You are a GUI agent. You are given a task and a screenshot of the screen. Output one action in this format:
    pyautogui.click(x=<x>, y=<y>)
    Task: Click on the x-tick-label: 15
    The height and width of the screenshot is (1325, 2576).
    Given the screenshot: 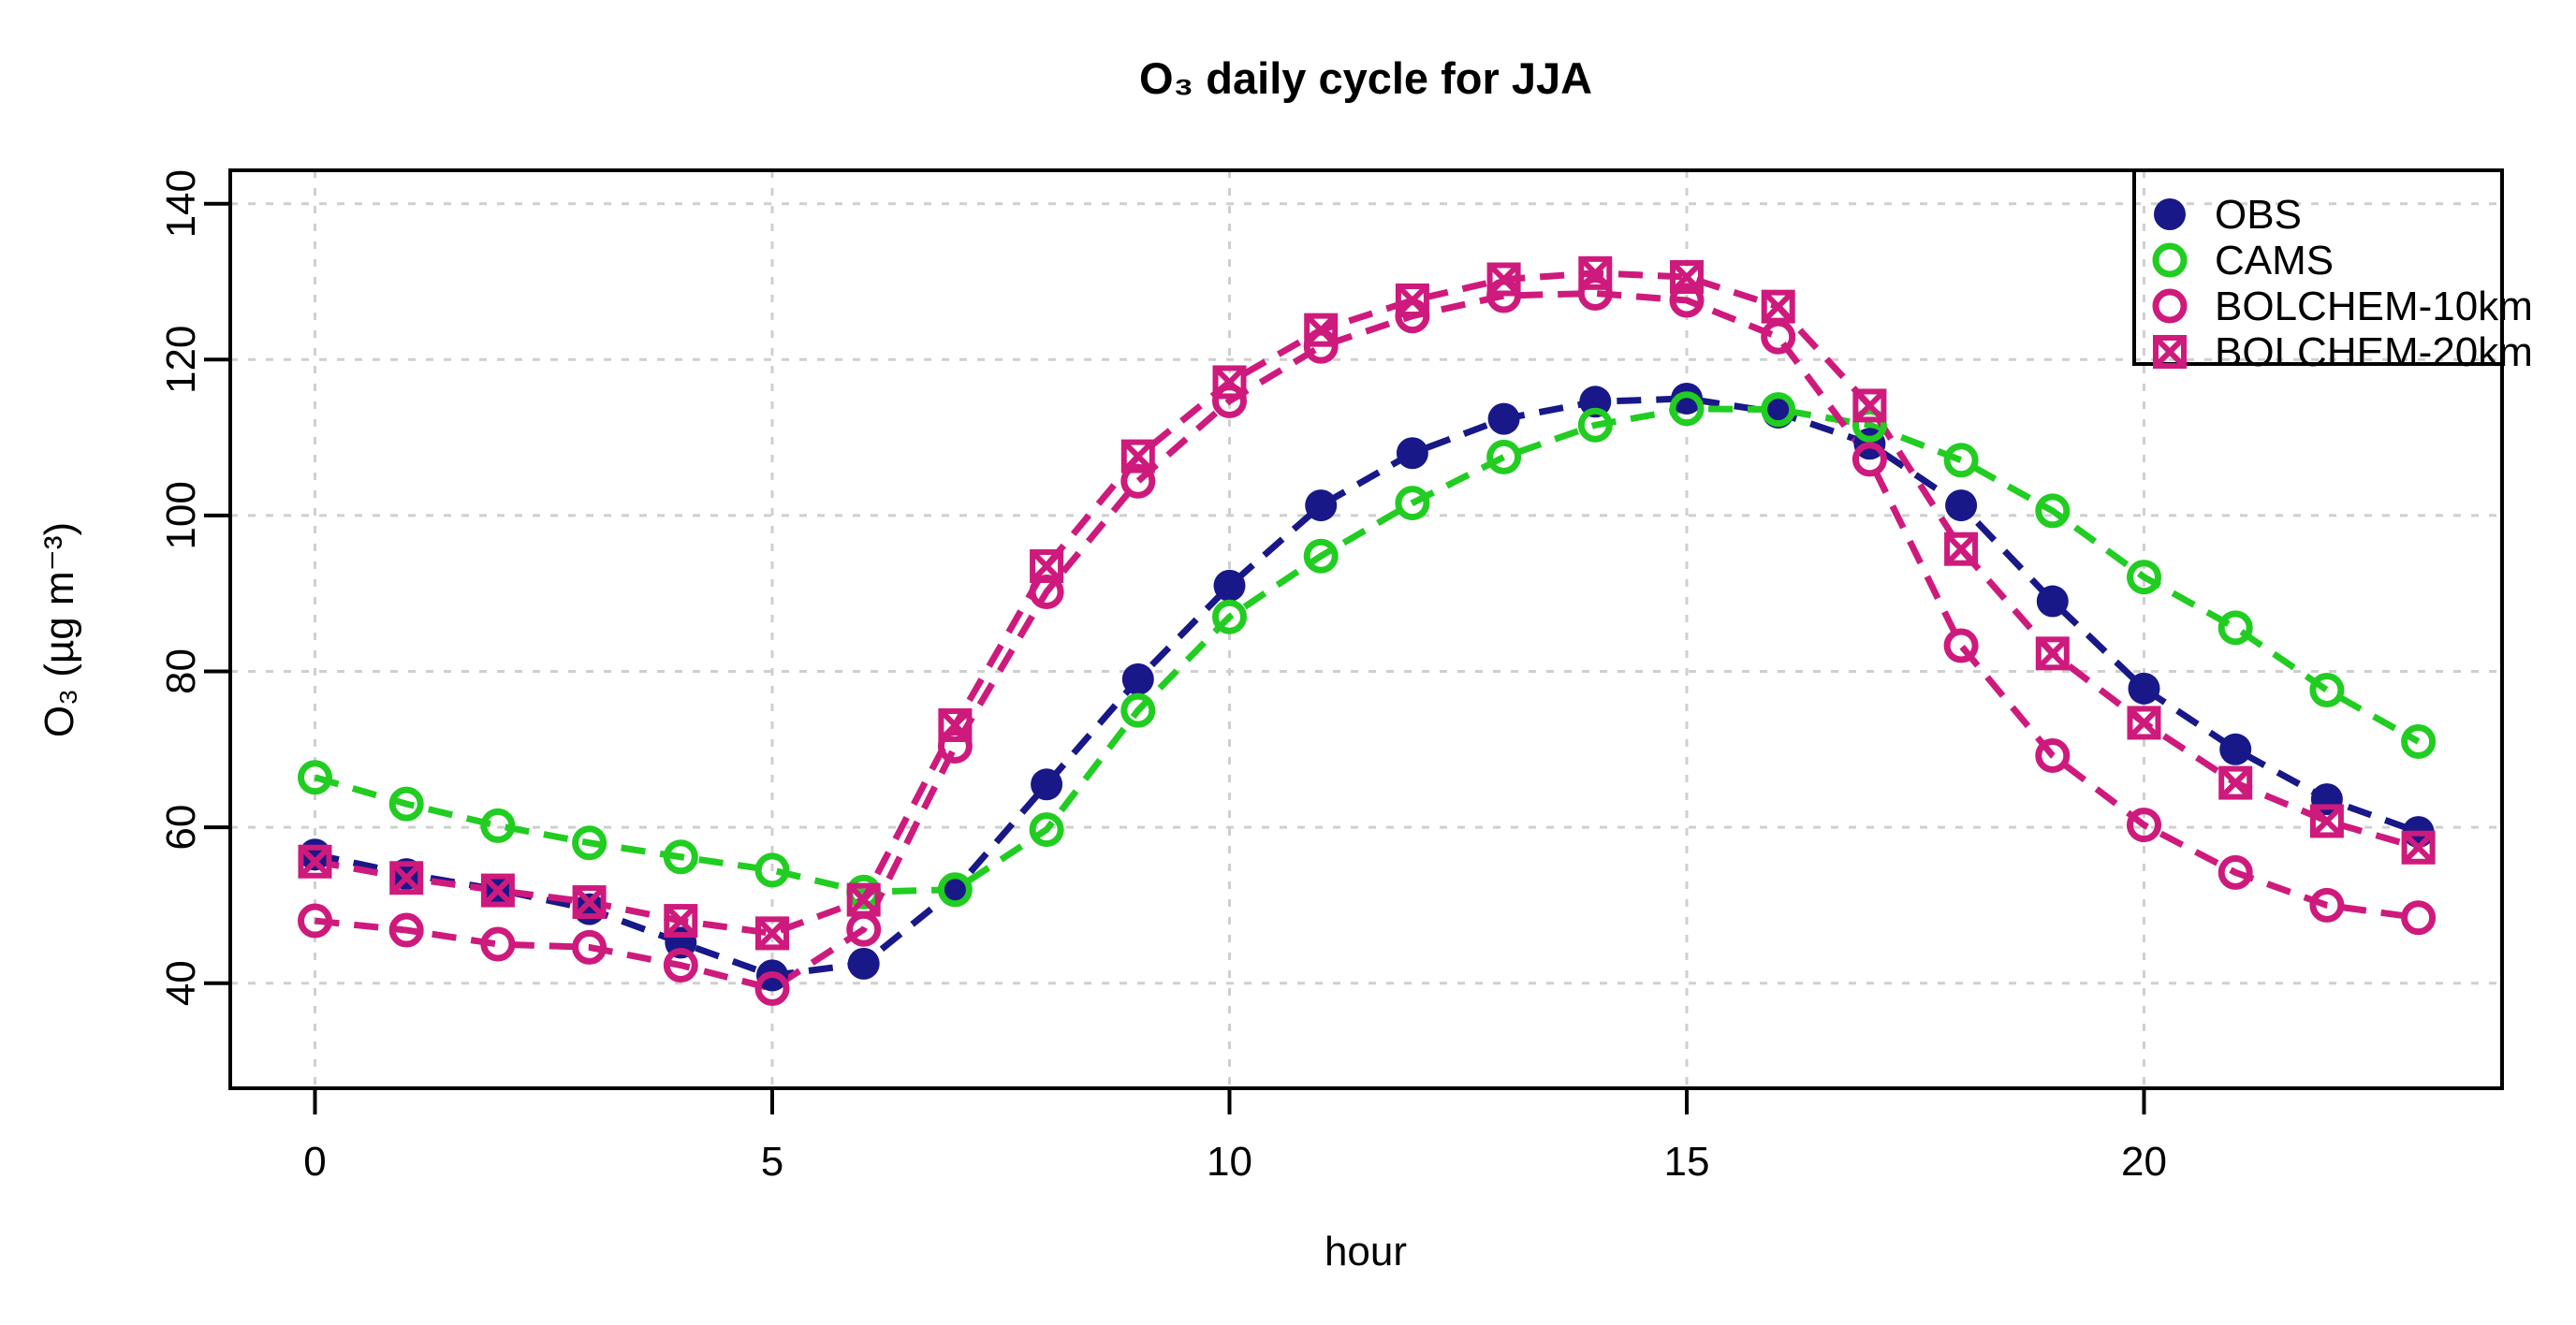 What is the action you would take?
    pyautogui.click(x=1687, y=1162)
    